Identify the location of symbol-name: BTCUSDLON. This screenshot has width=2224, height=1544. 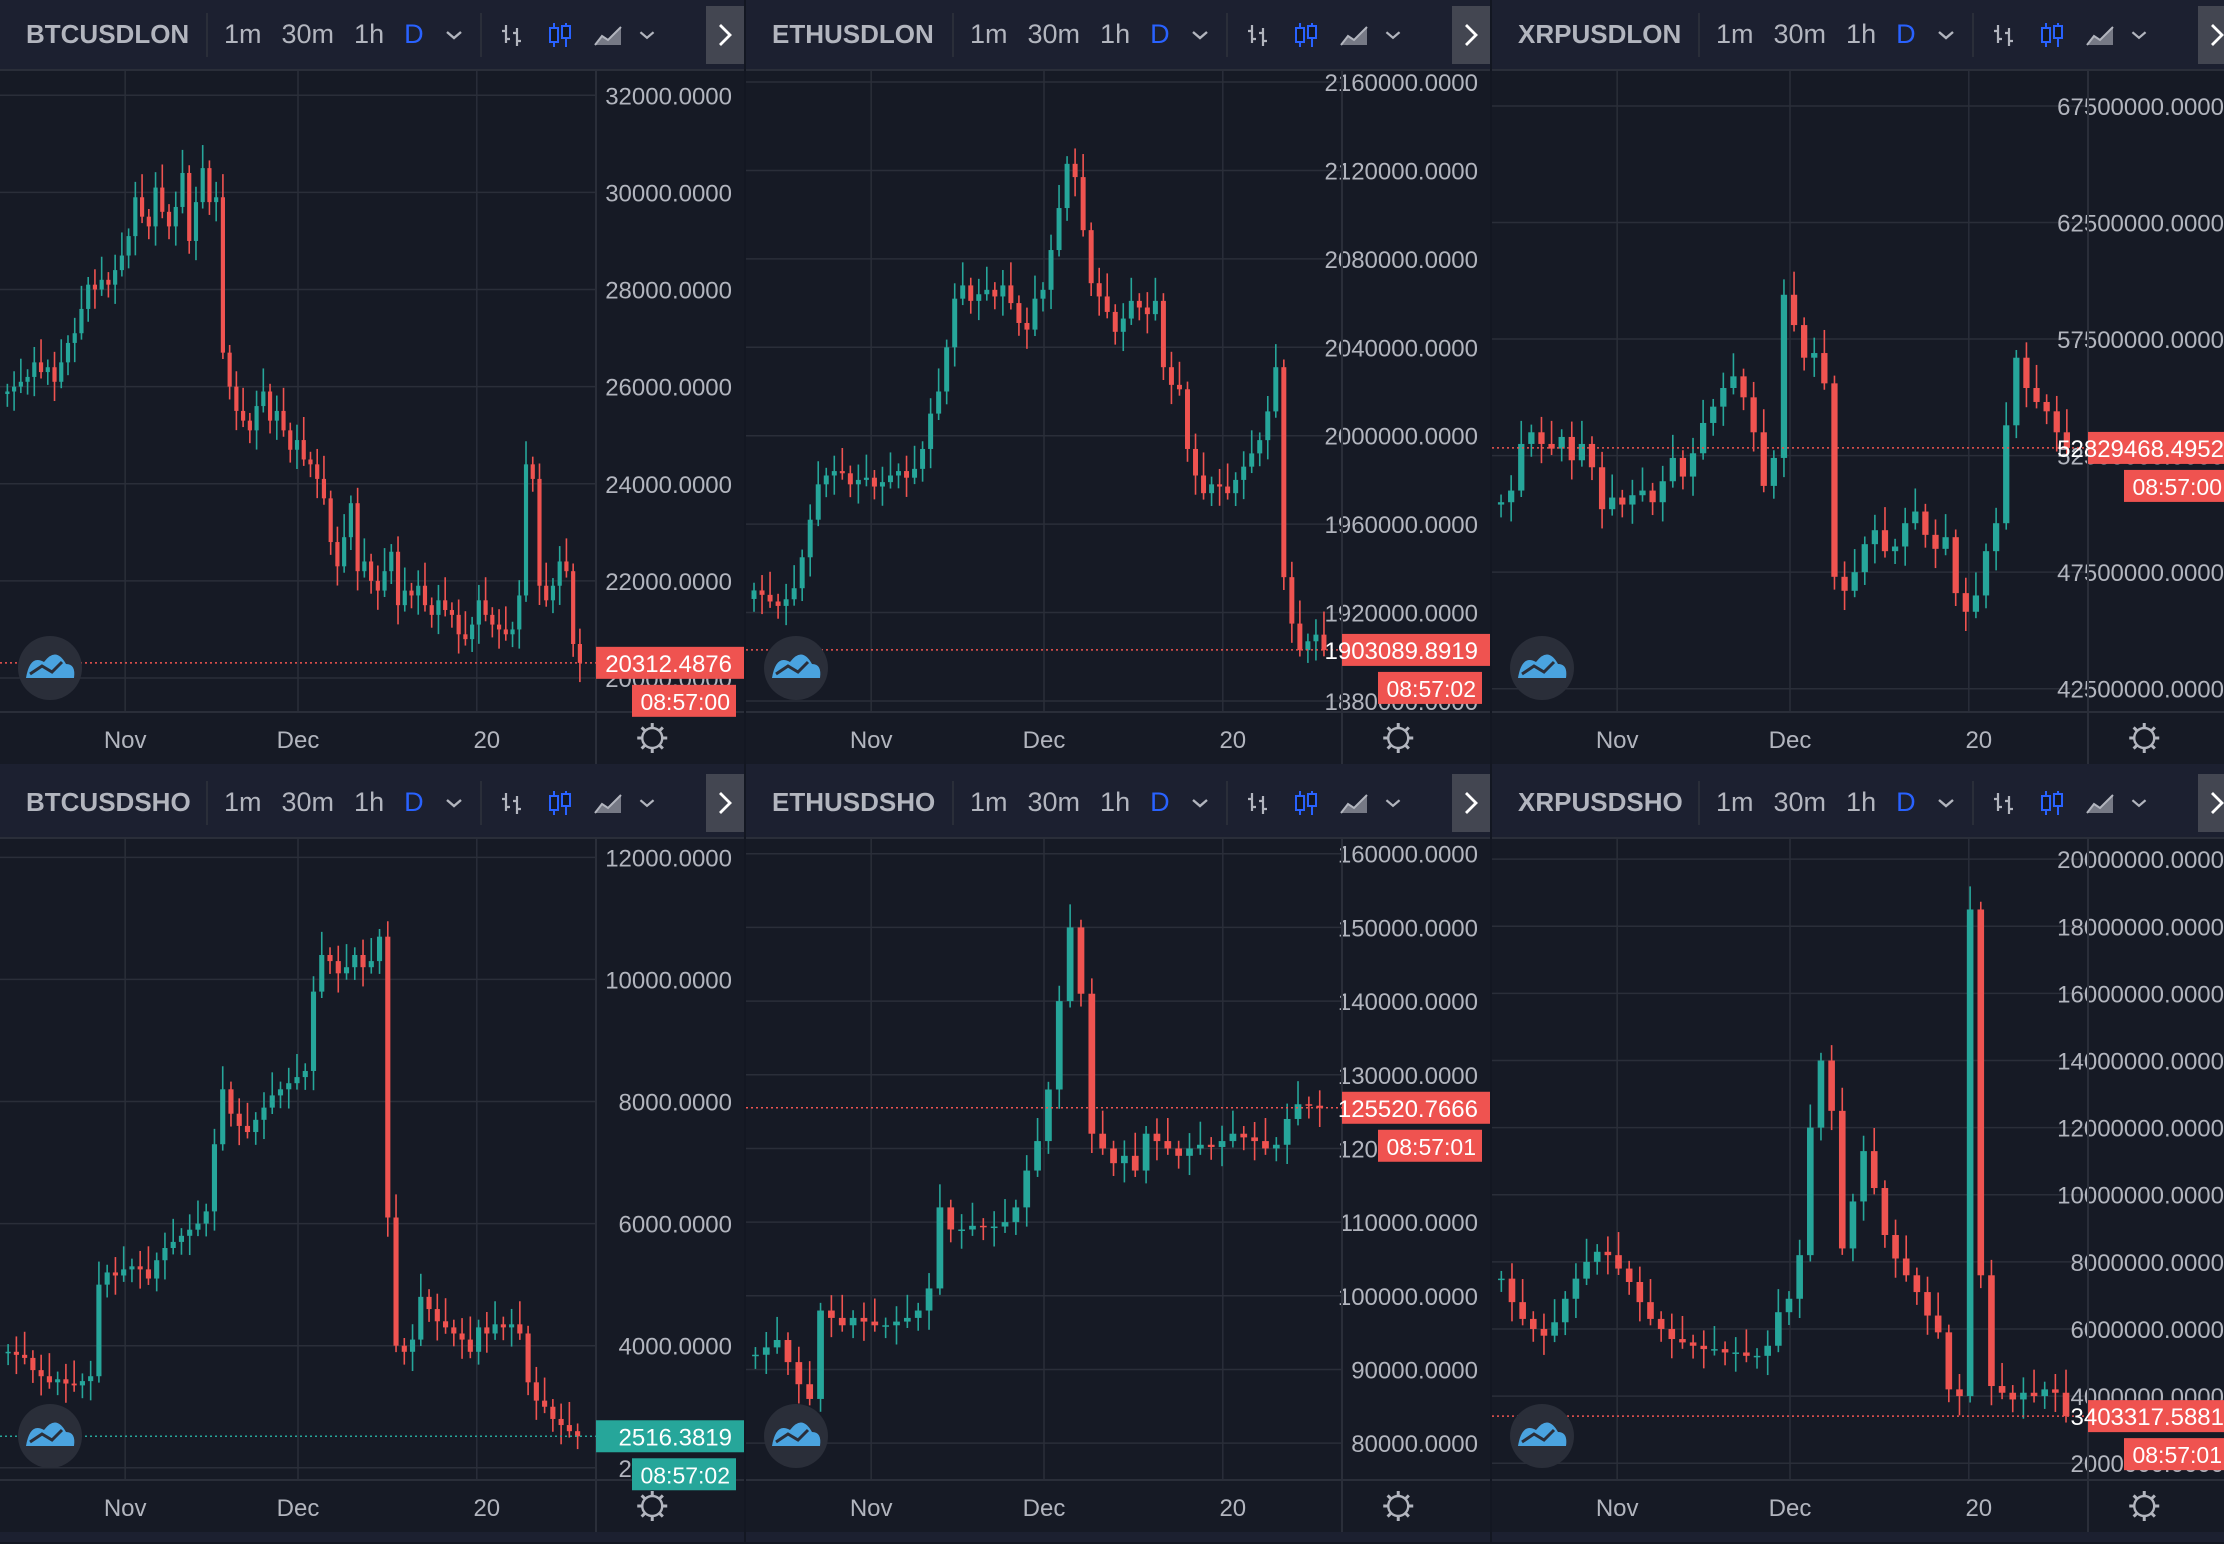
(108, 34).